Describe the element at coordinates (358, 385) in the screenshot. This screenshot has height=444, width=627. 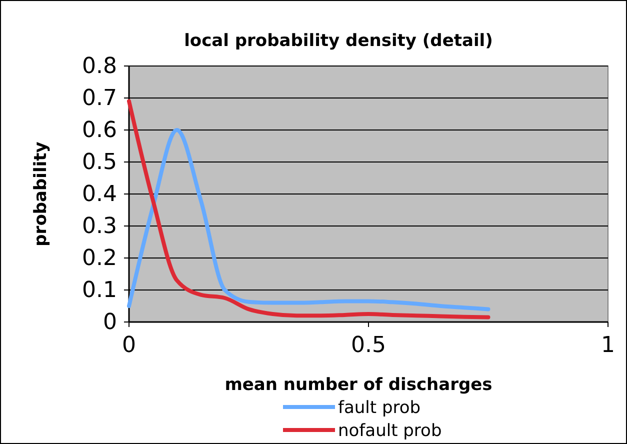
I see `x-axis-title: mean number of discharges` at that location.